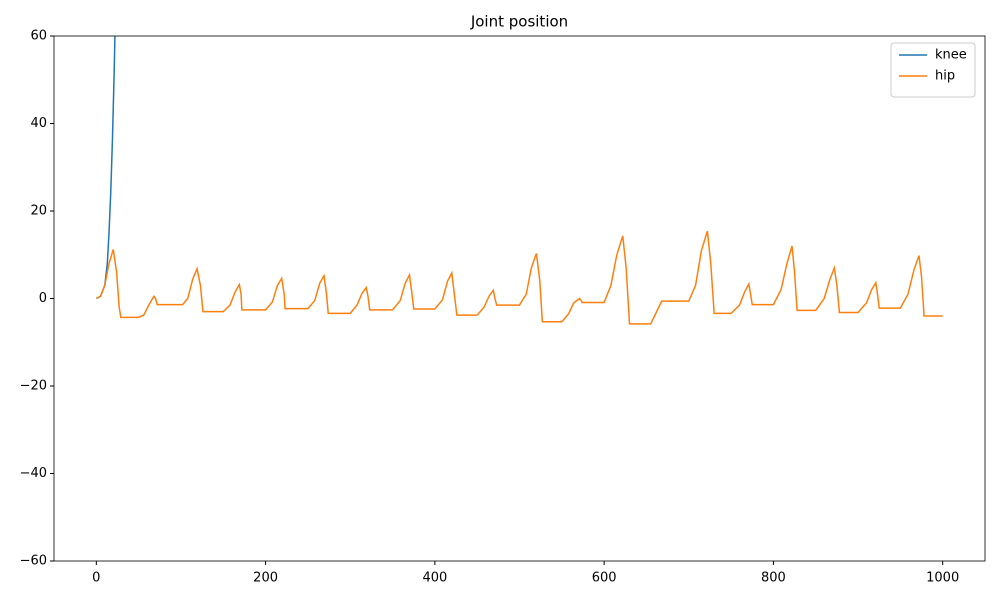 Image resolution: width=1000 pixels, height=604 pixels. What do you see at coordinates (43, 298) in the screenshot?
I see `y-tick-label: 0` at bounding box center [43, 298].